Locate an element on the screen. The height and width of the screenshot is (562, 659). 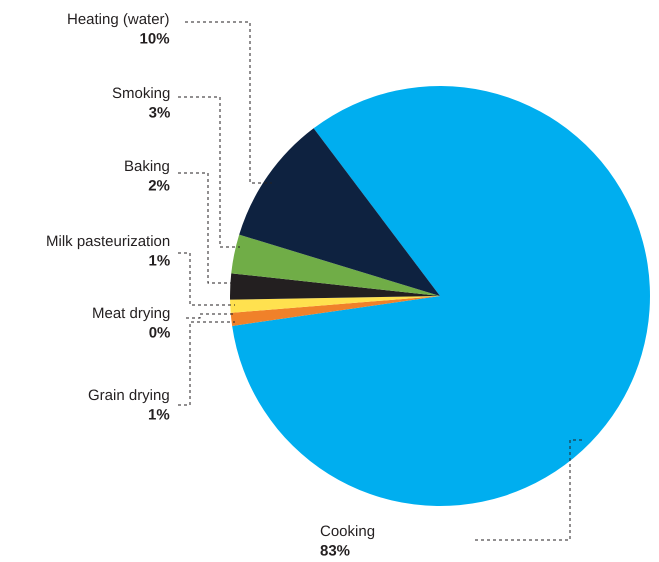
slice-label: Heating (water) is located at coordinates (118, 19).